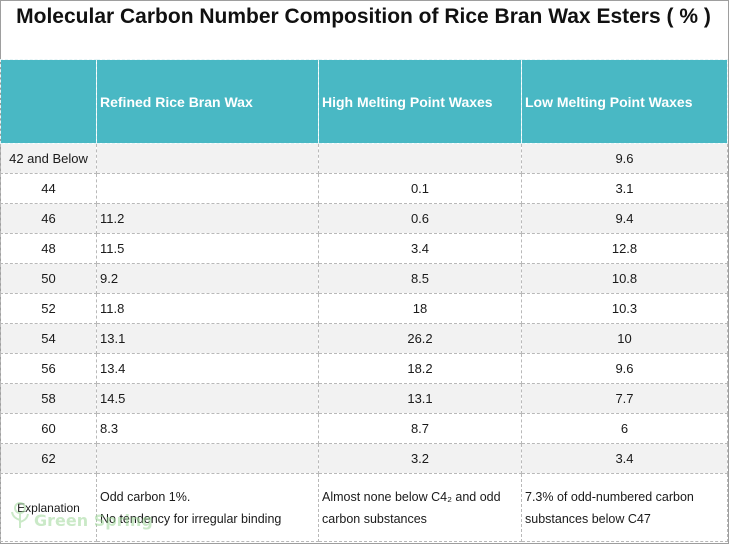  Describe the element at coordinates (207, 218) in the screenshot. I see `refined-value-cell: 11.2` at that location.